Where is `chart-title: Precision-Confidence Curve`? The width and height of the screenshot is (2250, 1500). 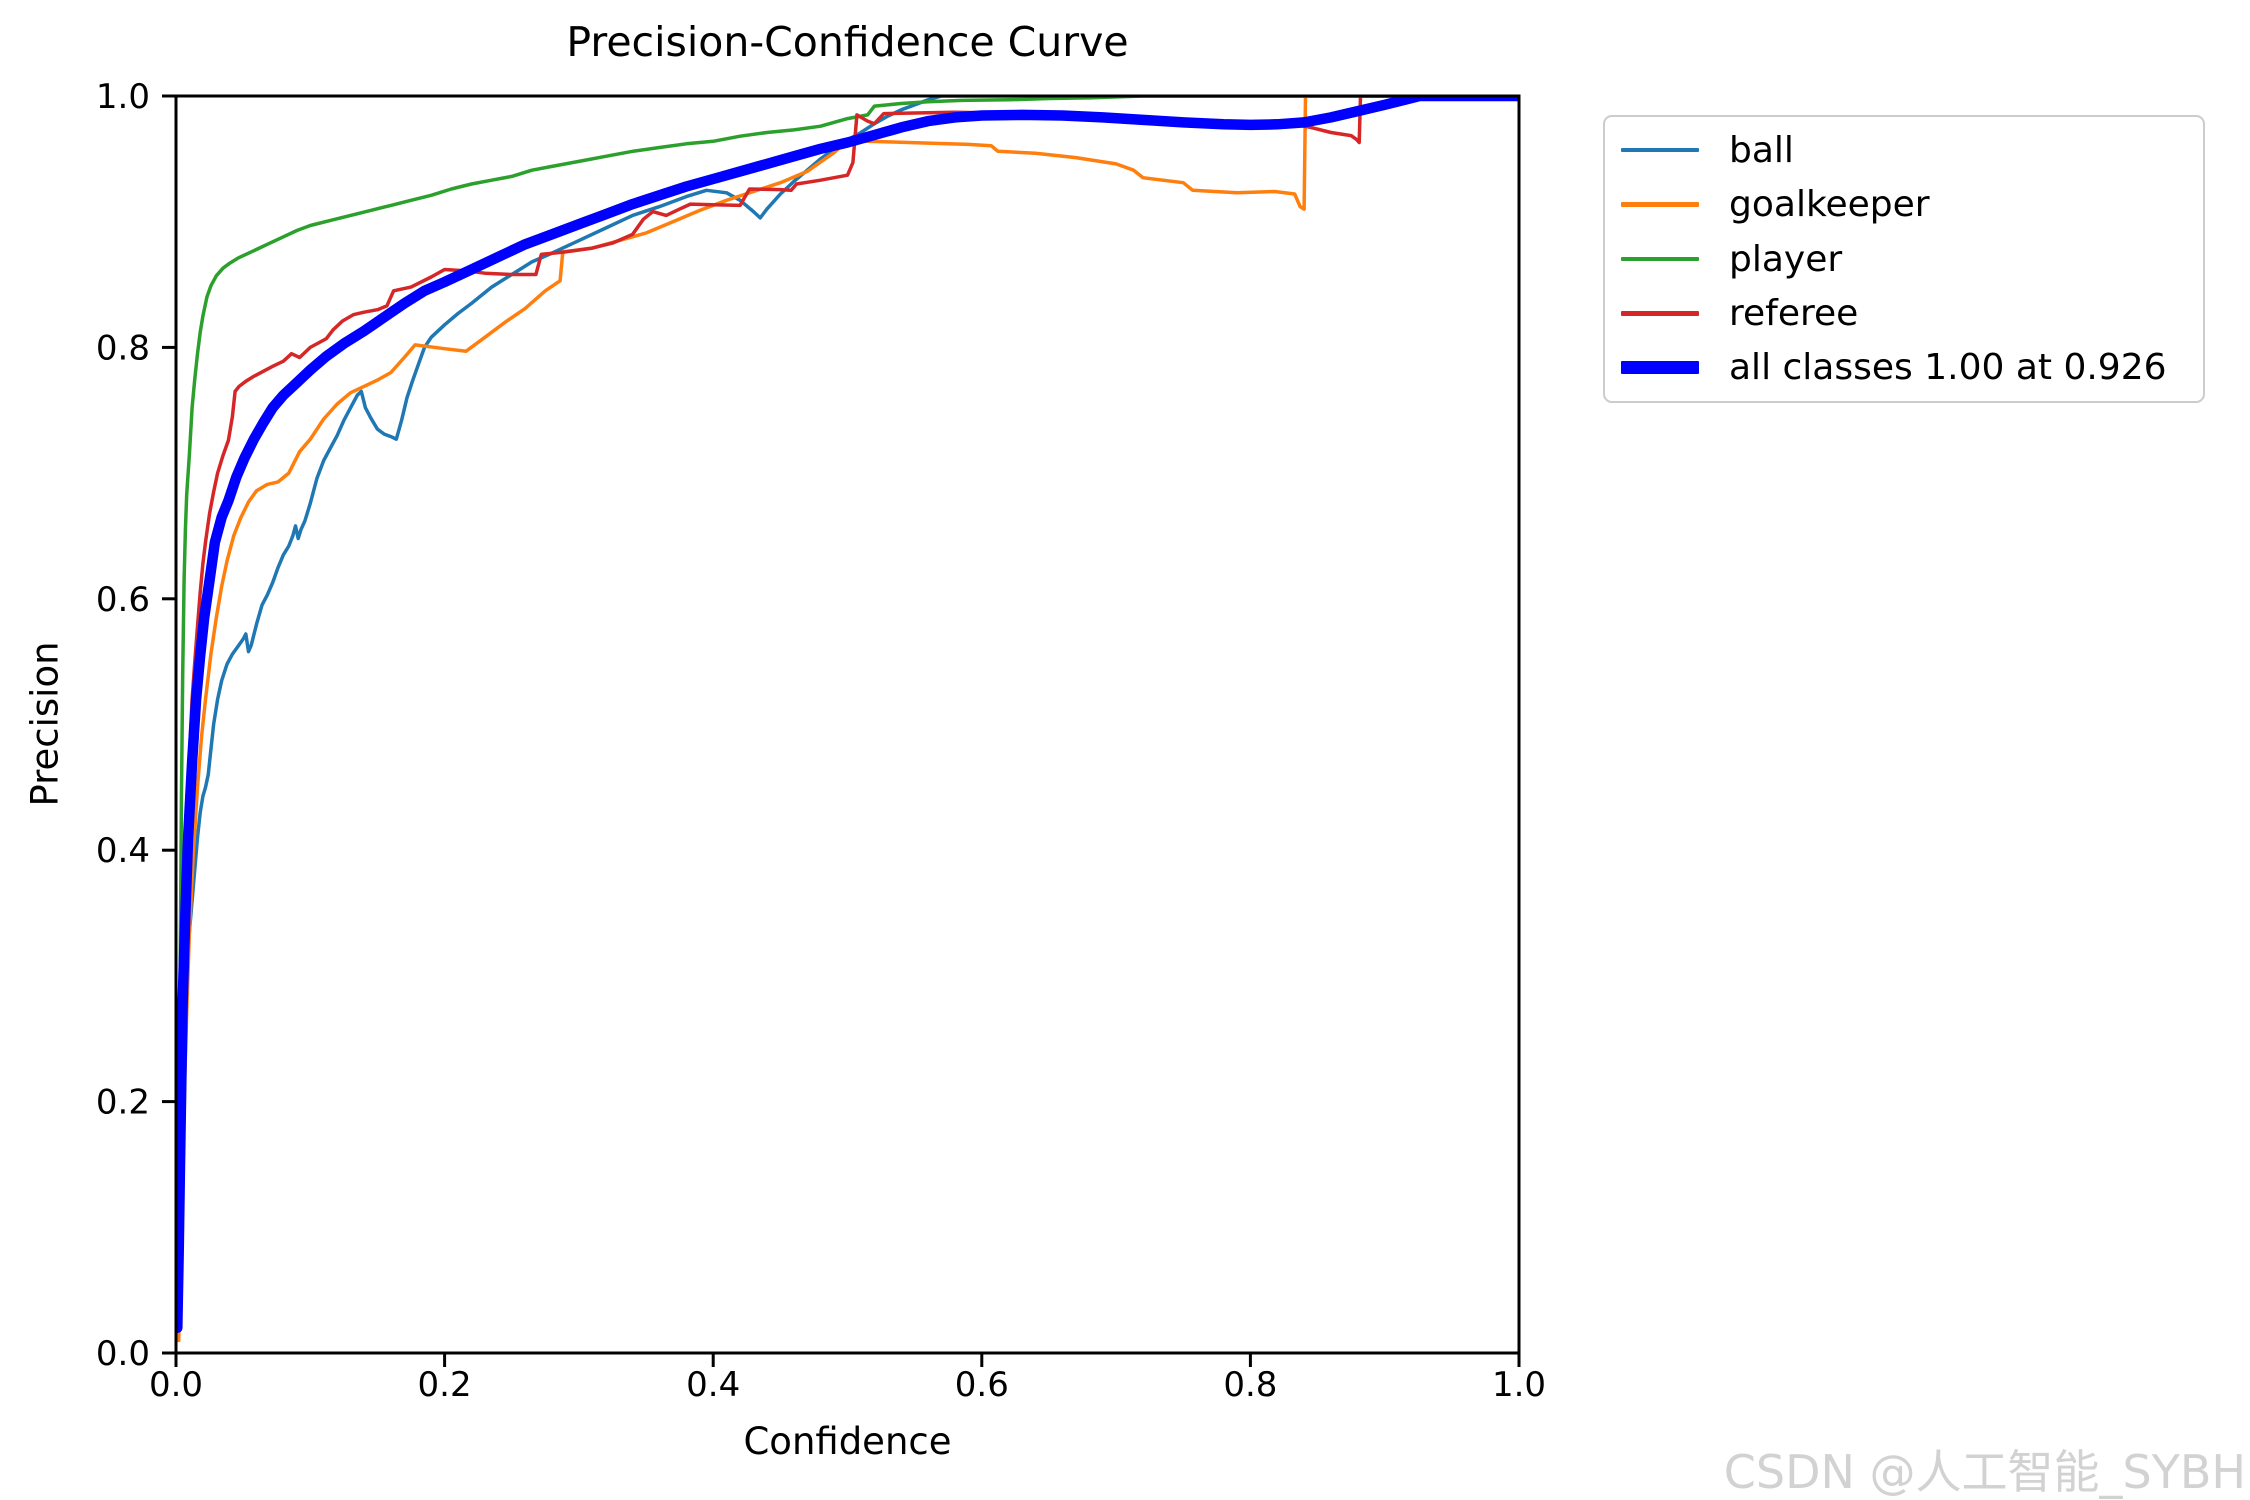
chart-title: Precision-Confidence Curve is located at coordinates (847, 42).